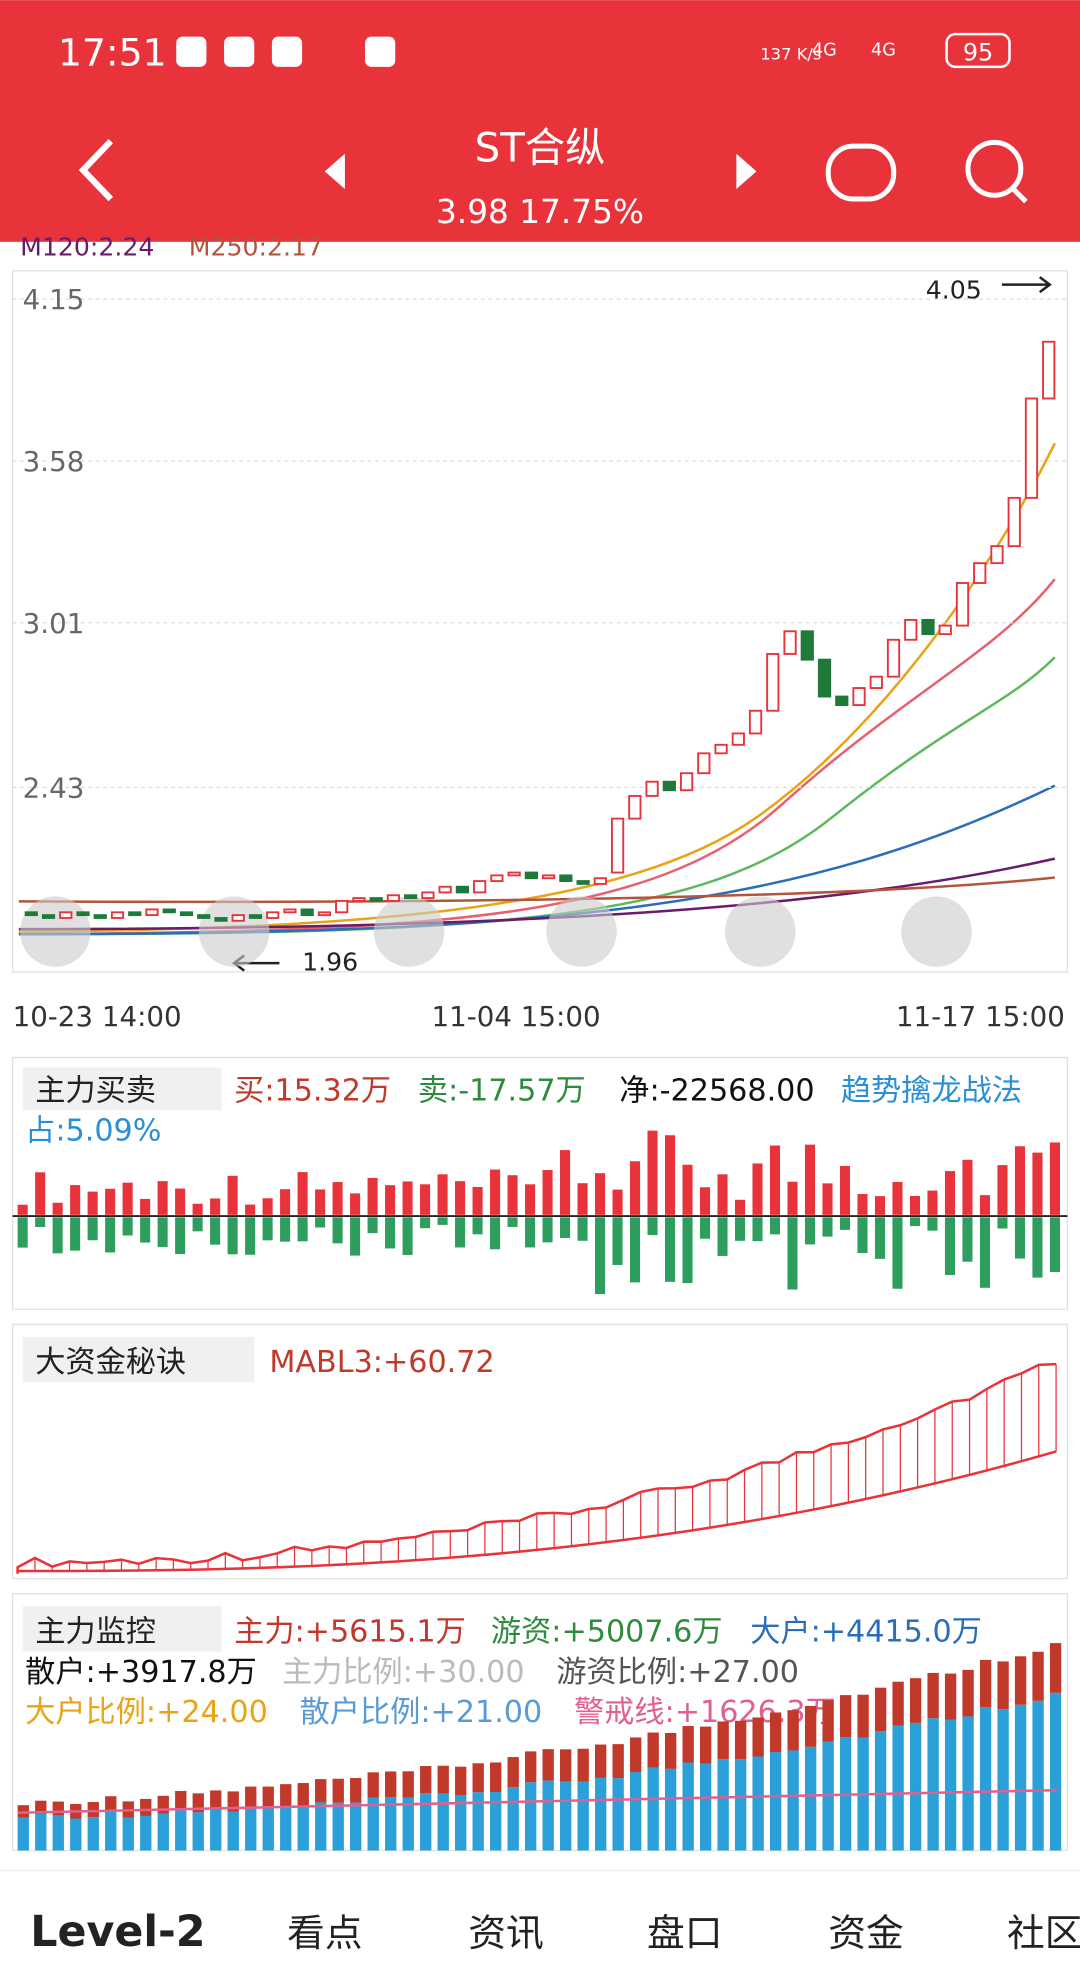 The image size is (1080, 1974). I want to click on time: 17:51, so click(112, 53).